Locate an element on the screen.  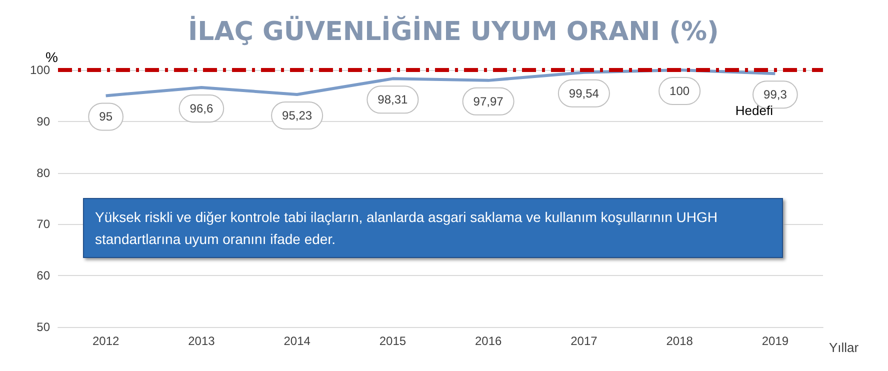
x-tick-label: 2018 is located at coordinates (680, 341).